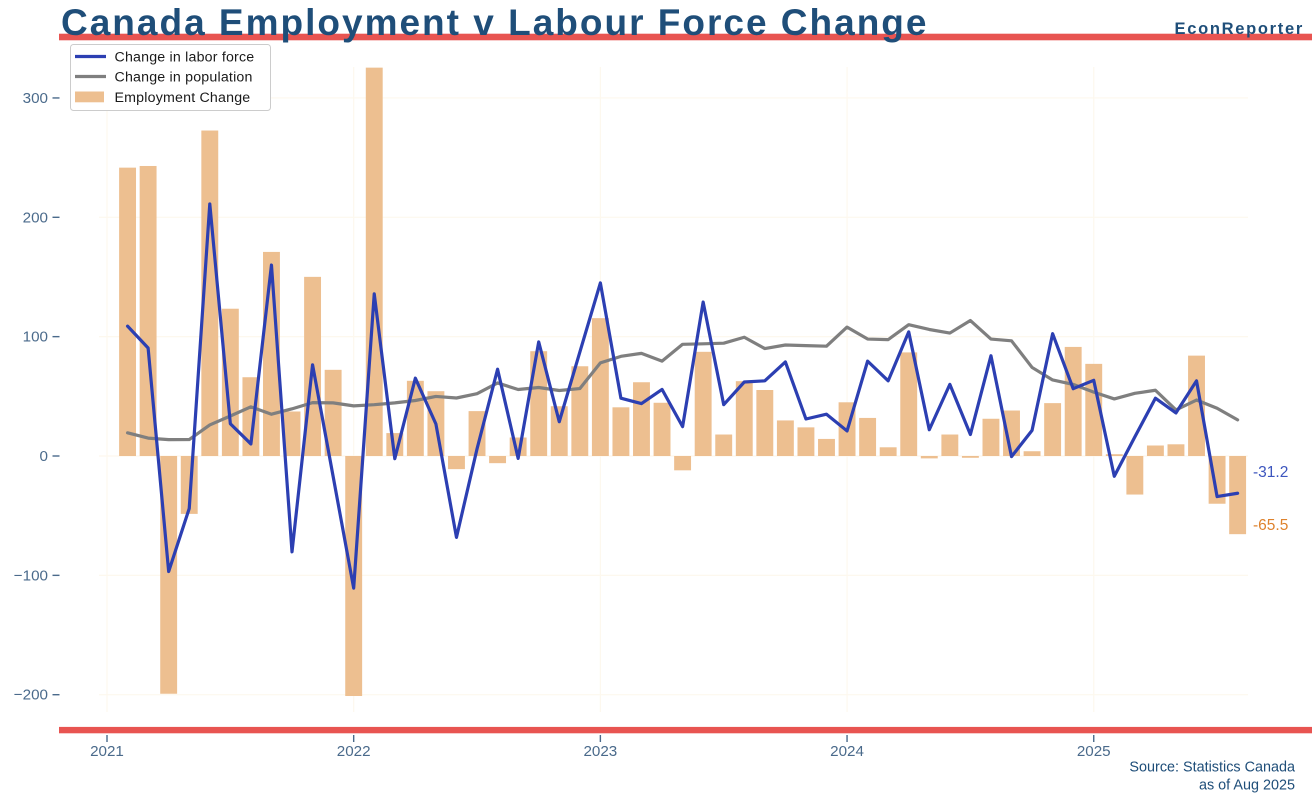 This screenshot has width=1312, height=802. I want to click on svg-text: 200, so click(35, 217).